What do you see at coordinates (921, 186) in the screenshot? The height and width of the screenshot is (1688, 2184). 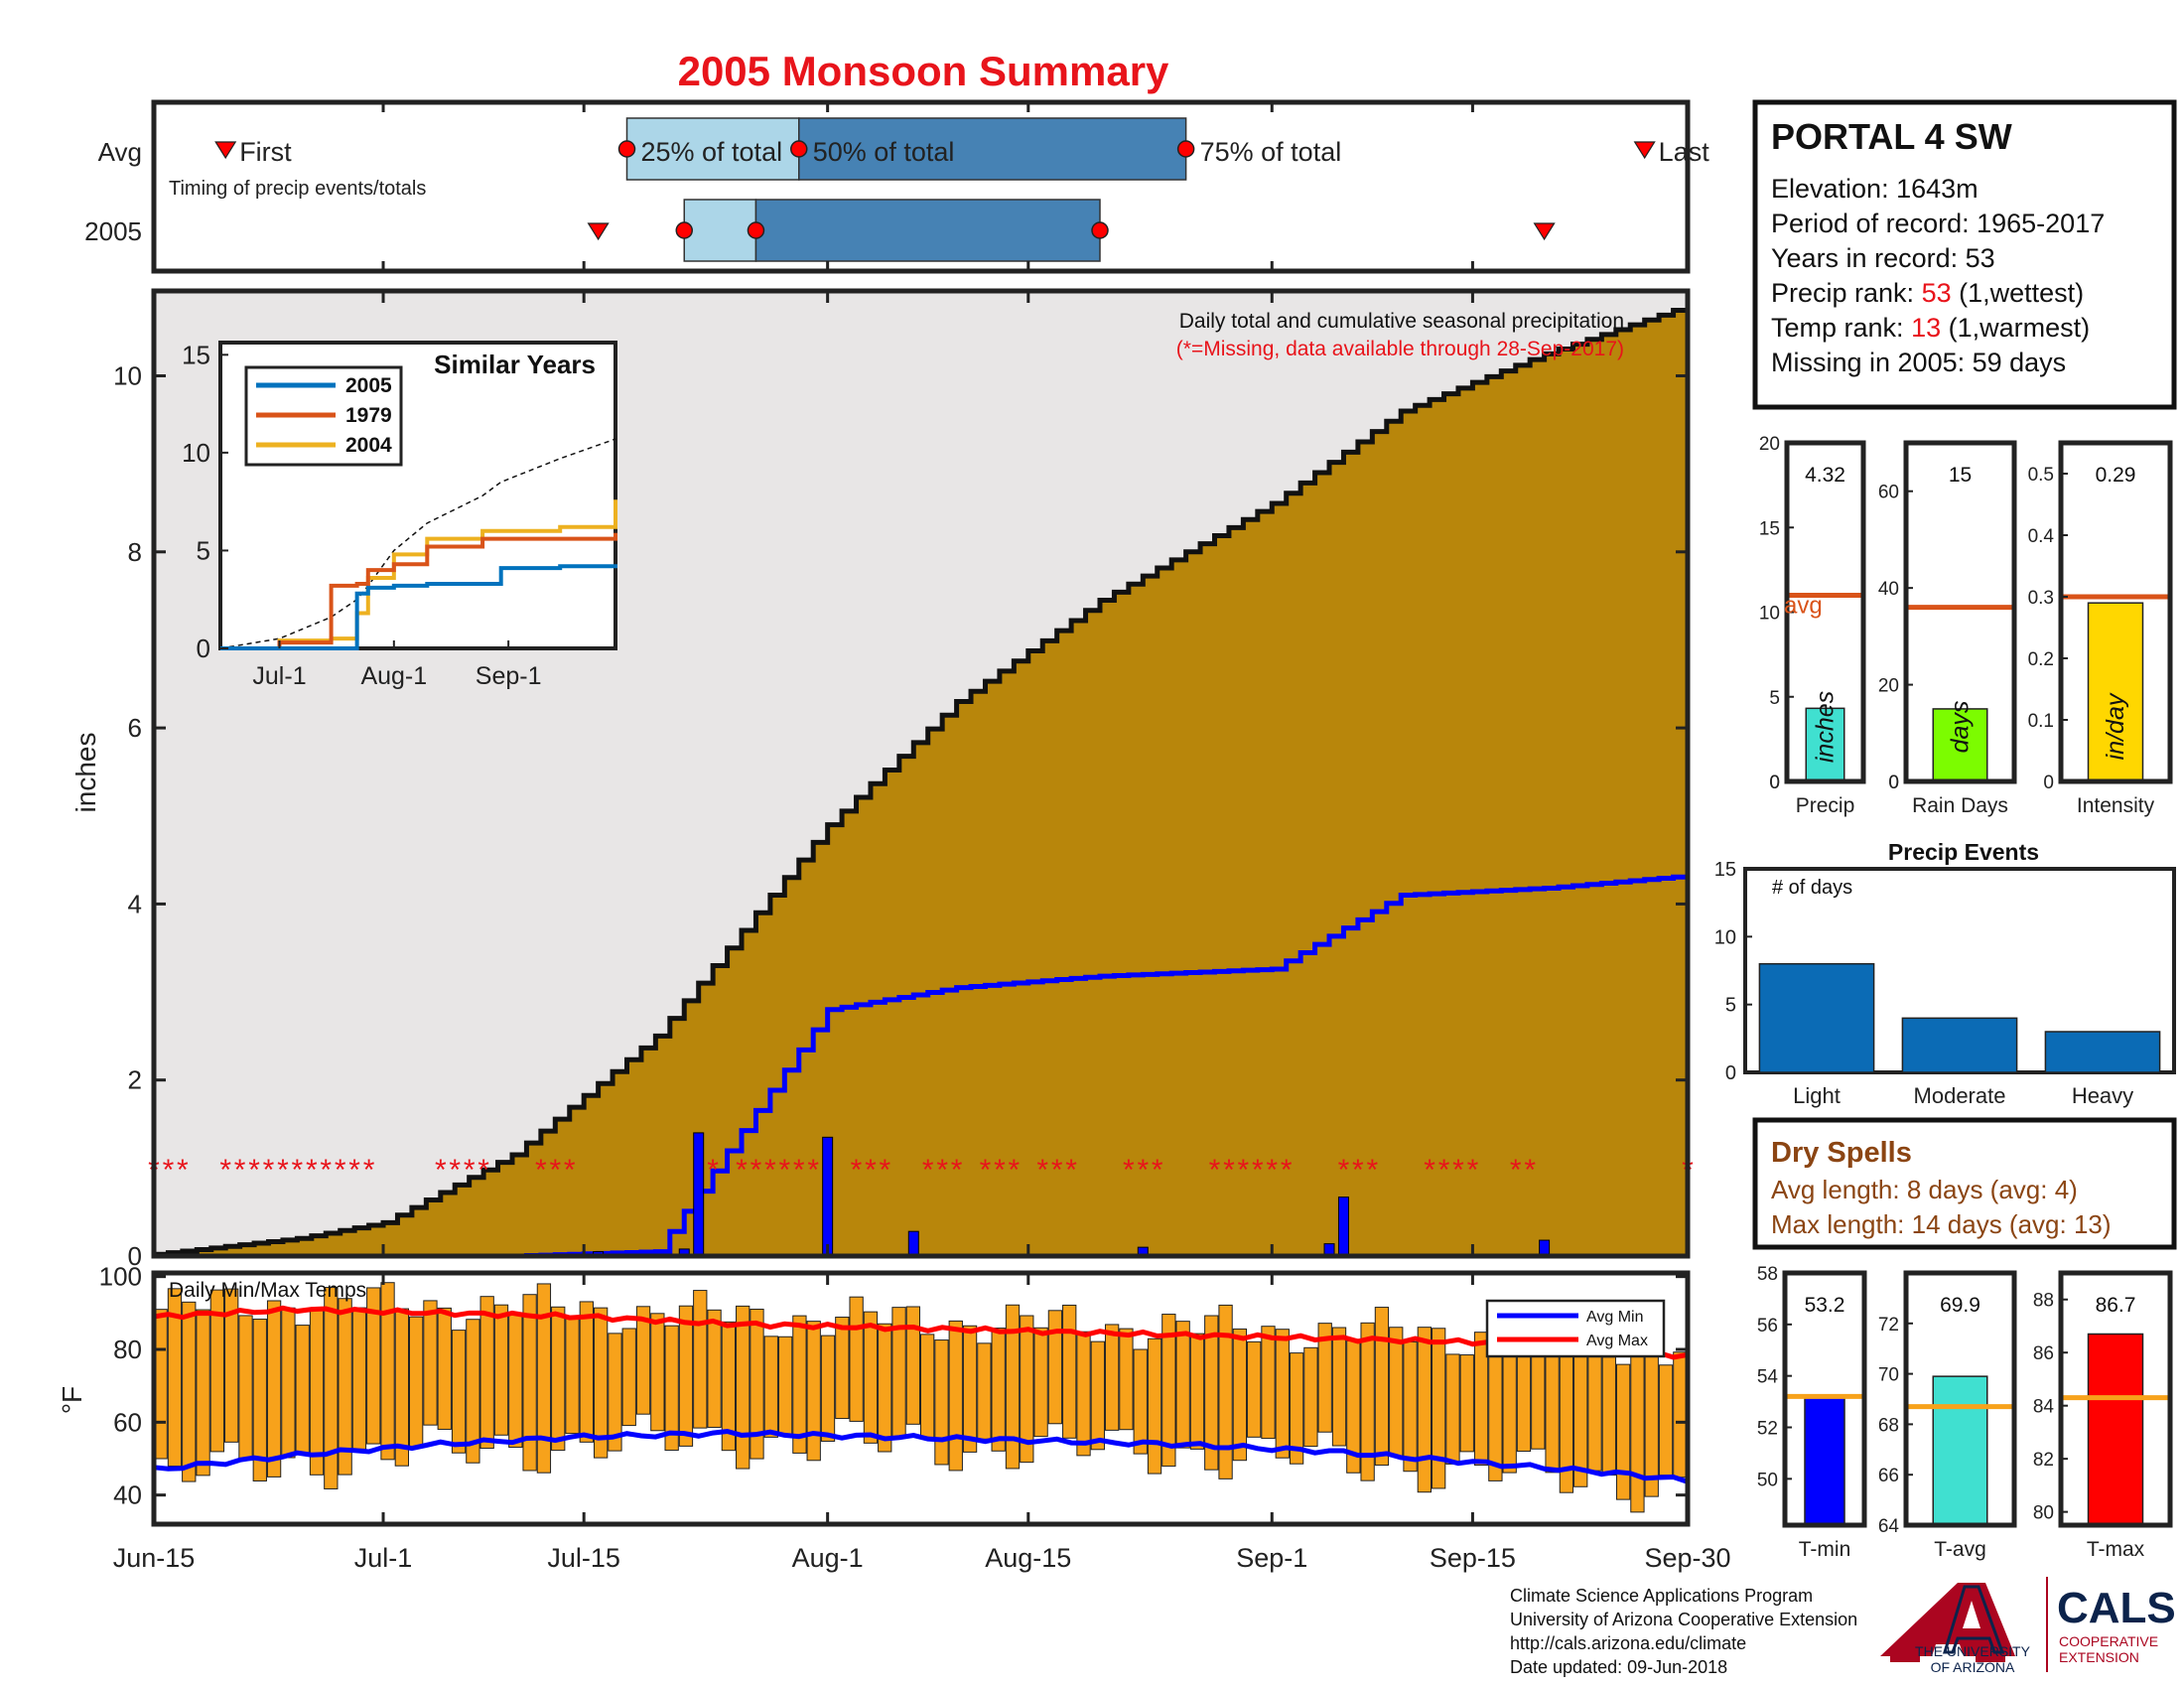 I see `timing-boxes` at bounding box center [921, 186].